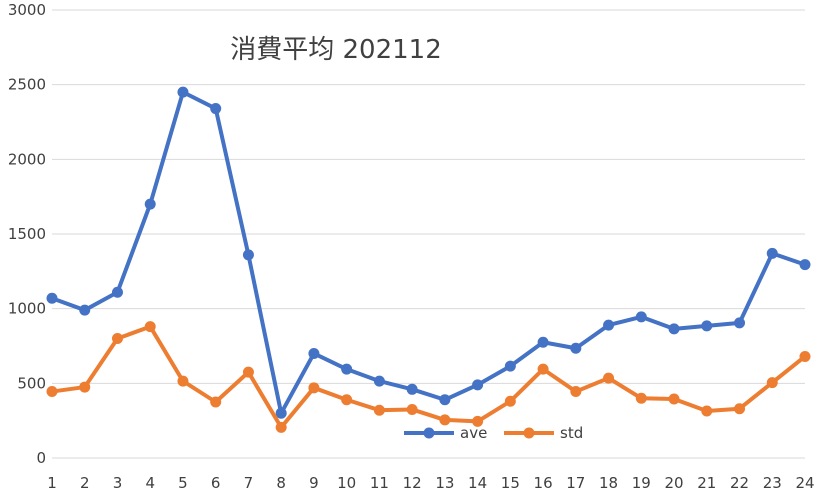 This screenshot has width=826, height=494. I want to click on y-tick-label: 500, so click(31, 383).